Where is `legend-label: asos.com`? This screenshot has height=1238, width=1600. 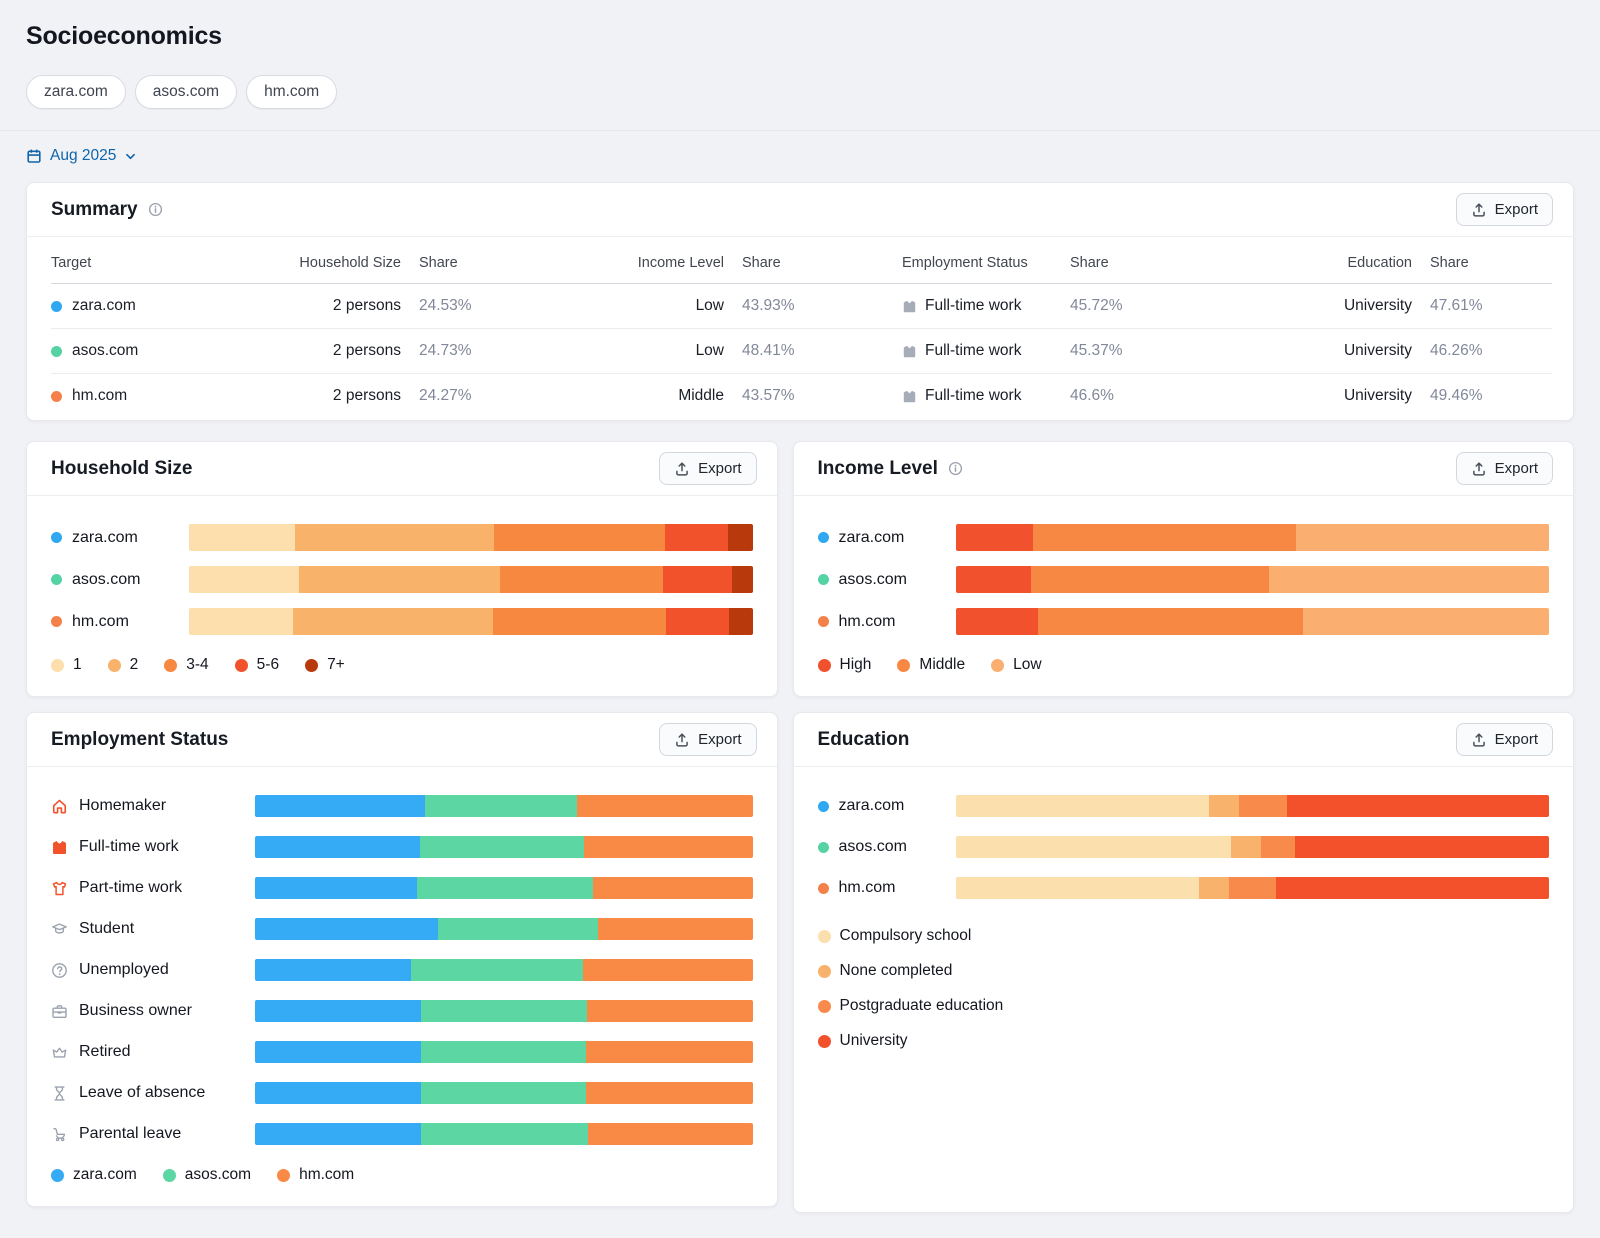 legend-label: asos.com is located at coordinates (218, 1174).